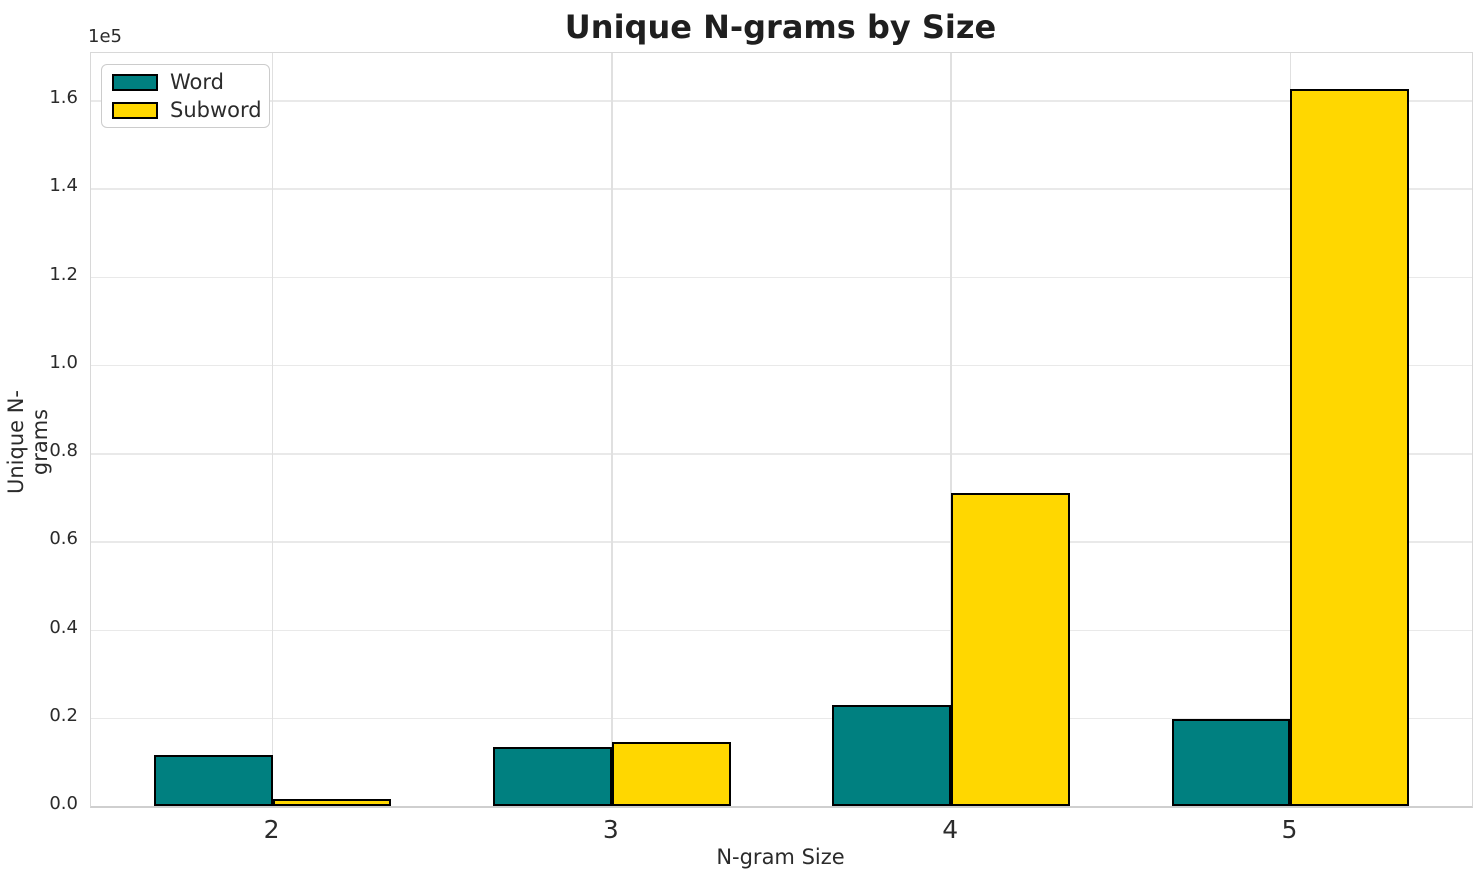  What do you see at coordinates (63, 274) in the screenshot?
I see `y-tick-label: 1.2` at bounding box center [63, 274].